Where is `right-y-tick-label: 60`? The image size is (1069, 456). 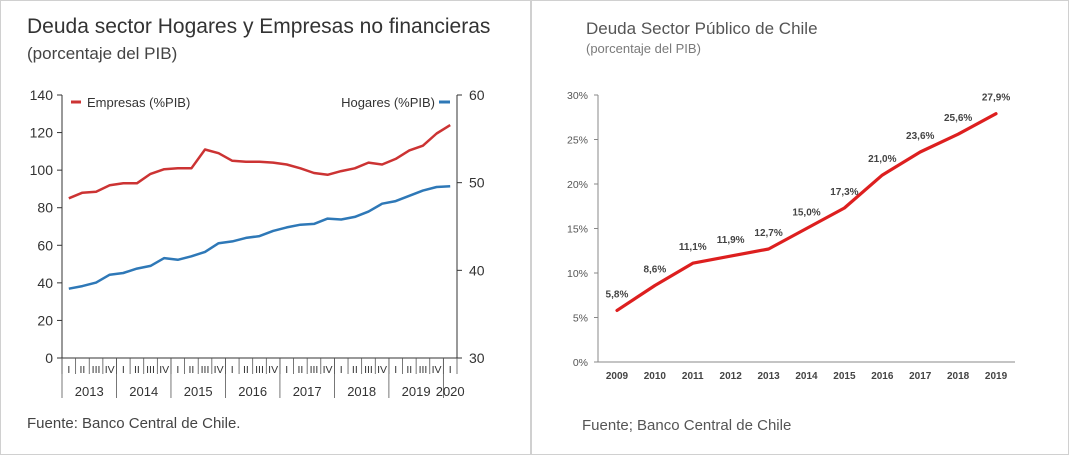 right-y-tick-label: 60 is located at coordinates (477, 95).